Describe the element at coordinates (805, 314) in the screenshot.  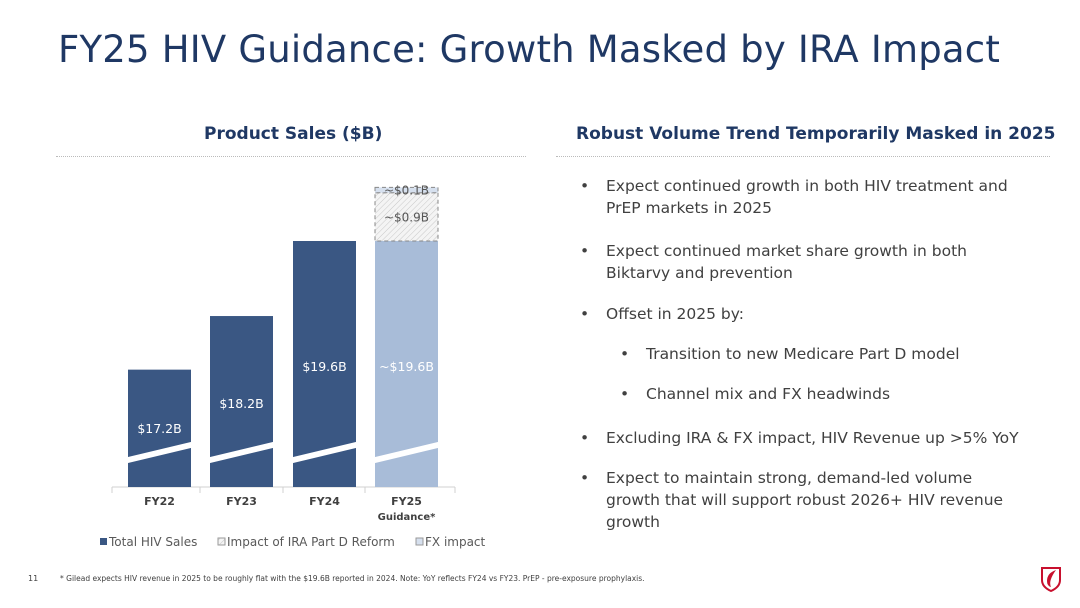
I see `bullet-item: Offset in 2025 by:` at that location.